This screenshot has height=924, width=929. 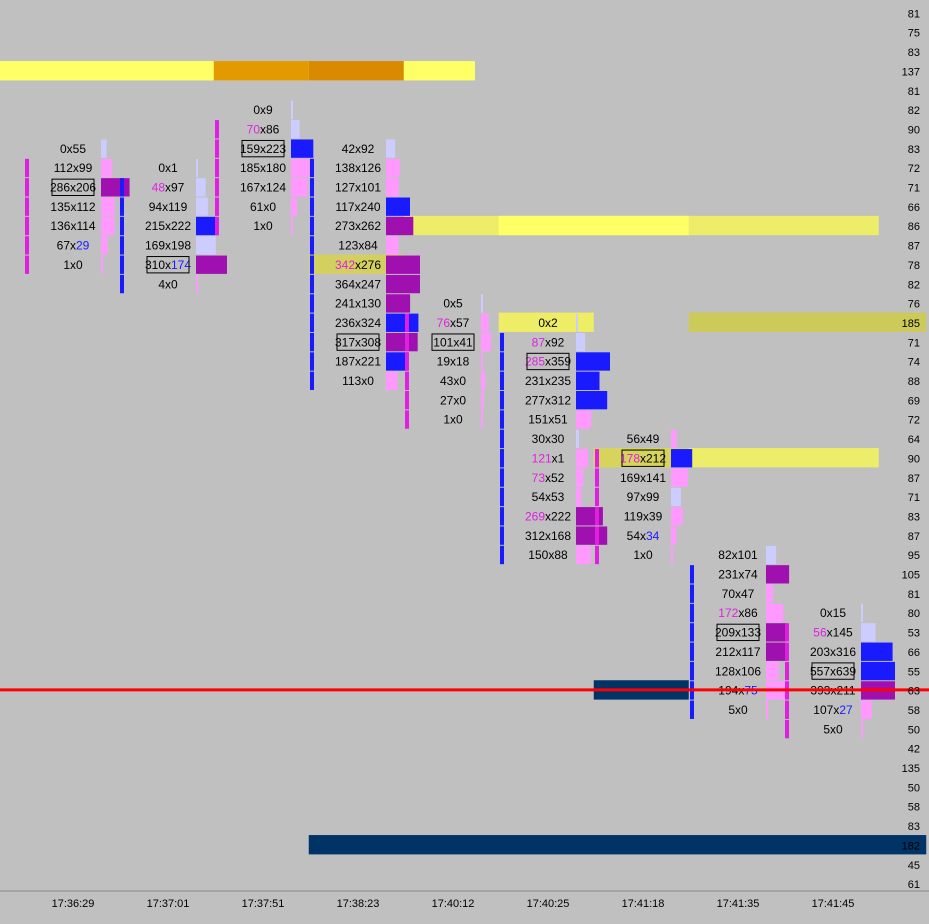 I want to click on cell-ask: 27, so click(x=846, y=710).